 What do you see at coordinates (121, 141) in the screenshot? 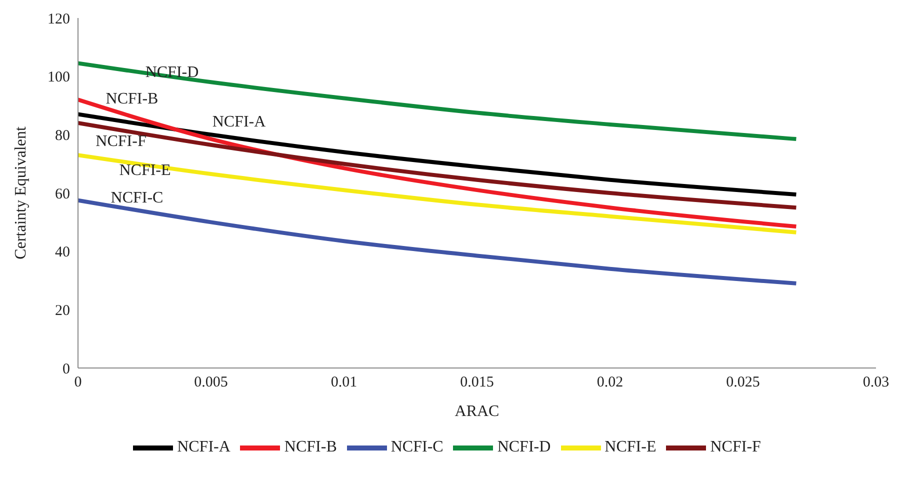
I see `text: NCFI-F` at bounding box center [121, 141].